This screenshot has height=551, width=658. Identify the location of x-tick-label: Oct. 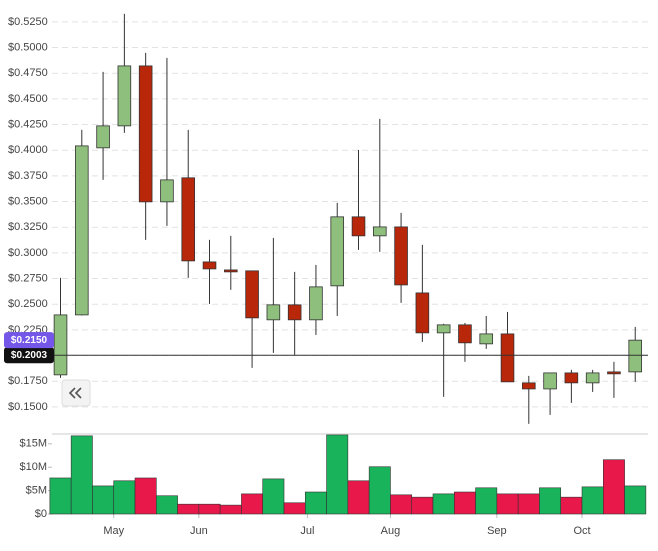
(581, 531).